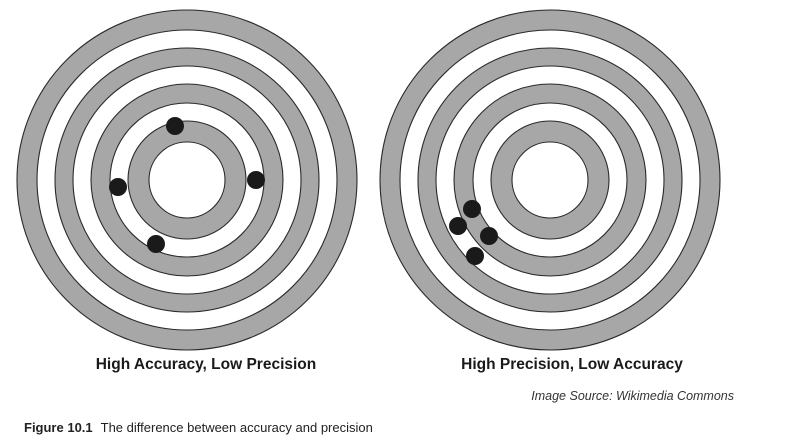  Describe the element at coordinates (206, 364) in the screenshot. I see `label-high-accuracy-low-precision: High Accuracy, Low Precision` at that location.